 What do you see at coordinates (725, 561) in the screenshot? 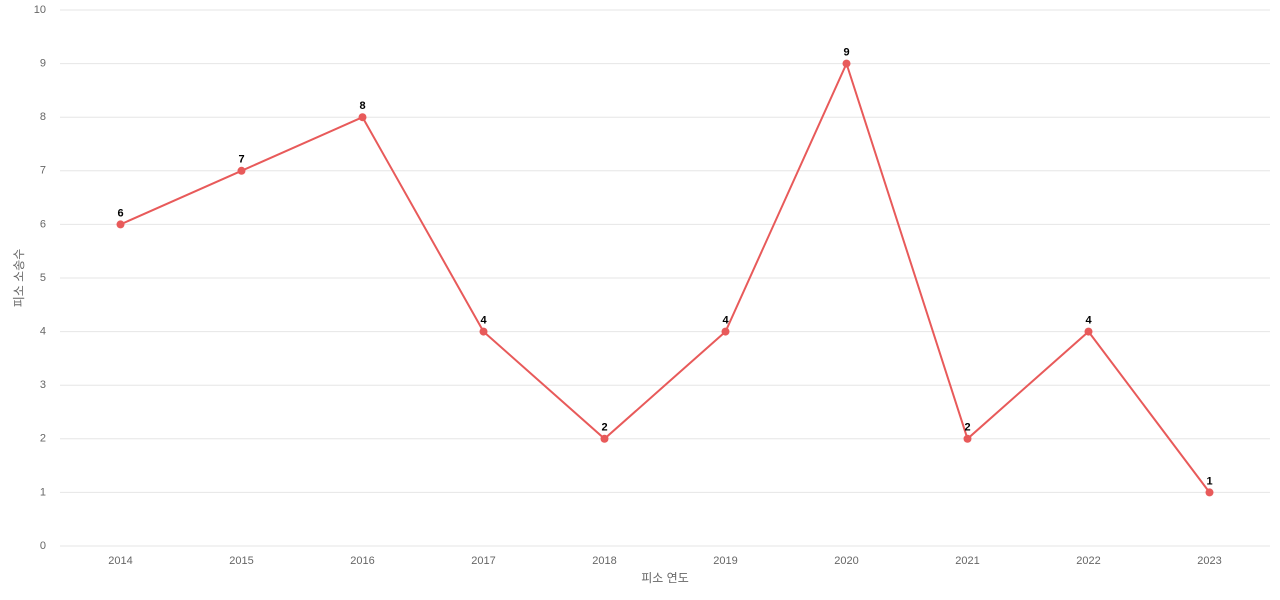
I see `x-tick-label: 2019` at bounding box center [725, 561].